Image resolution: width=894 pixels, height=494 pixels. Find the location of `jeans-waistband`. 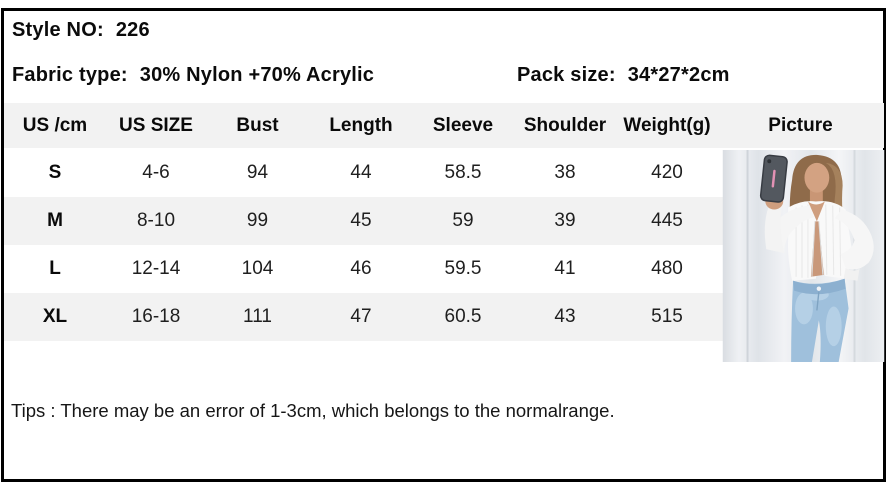

jeans-waistband is located at coordinates (819, 286).